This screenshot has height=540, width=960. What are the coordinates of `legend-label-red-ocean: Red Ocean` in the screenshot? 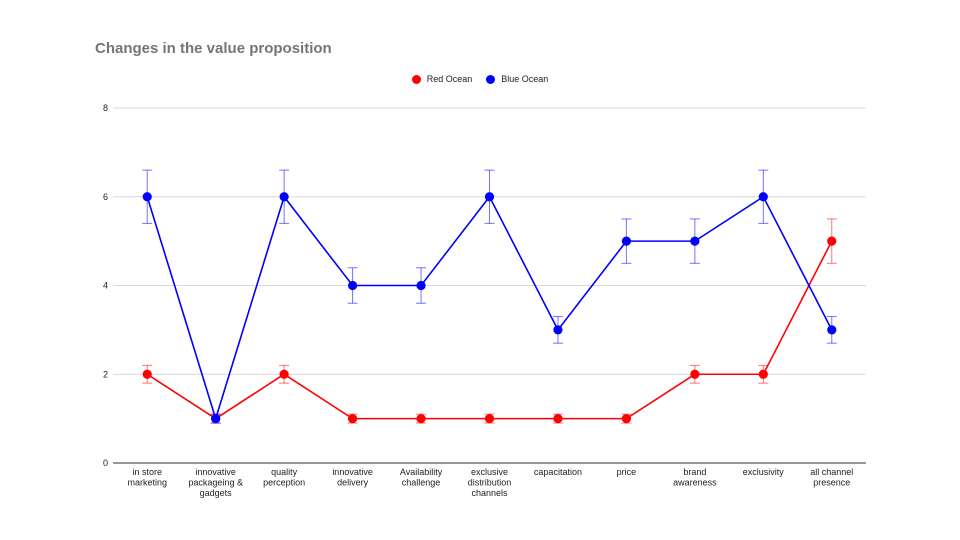 It's located at (449, 79).